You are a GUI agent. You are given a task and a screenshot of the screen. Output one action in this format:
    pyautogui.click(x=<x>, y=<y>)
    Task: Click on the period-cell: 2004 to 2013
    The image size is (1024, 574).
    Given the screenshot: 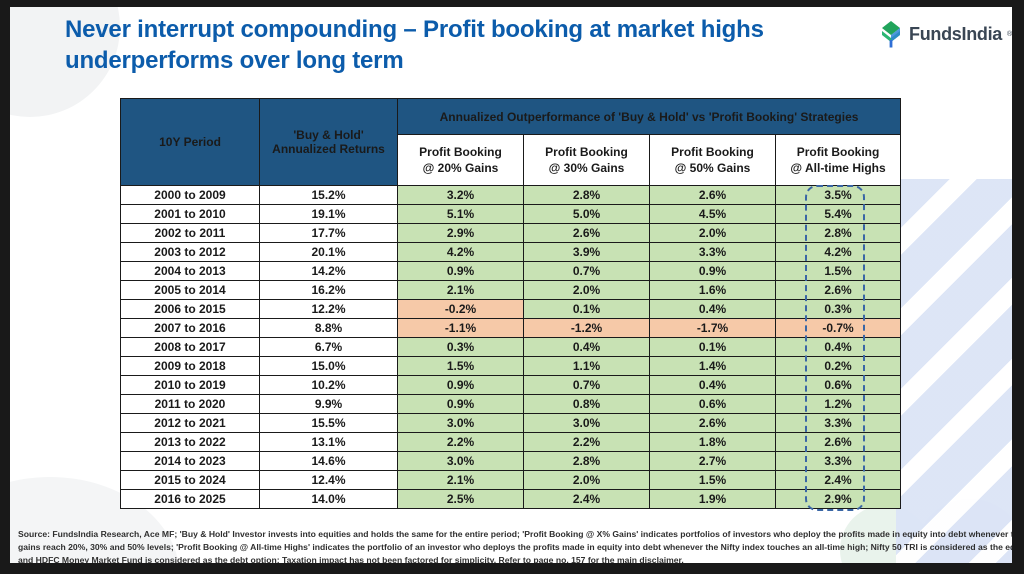 What is the action you would take?
    pyautogui.click(x=190, y=271)
    